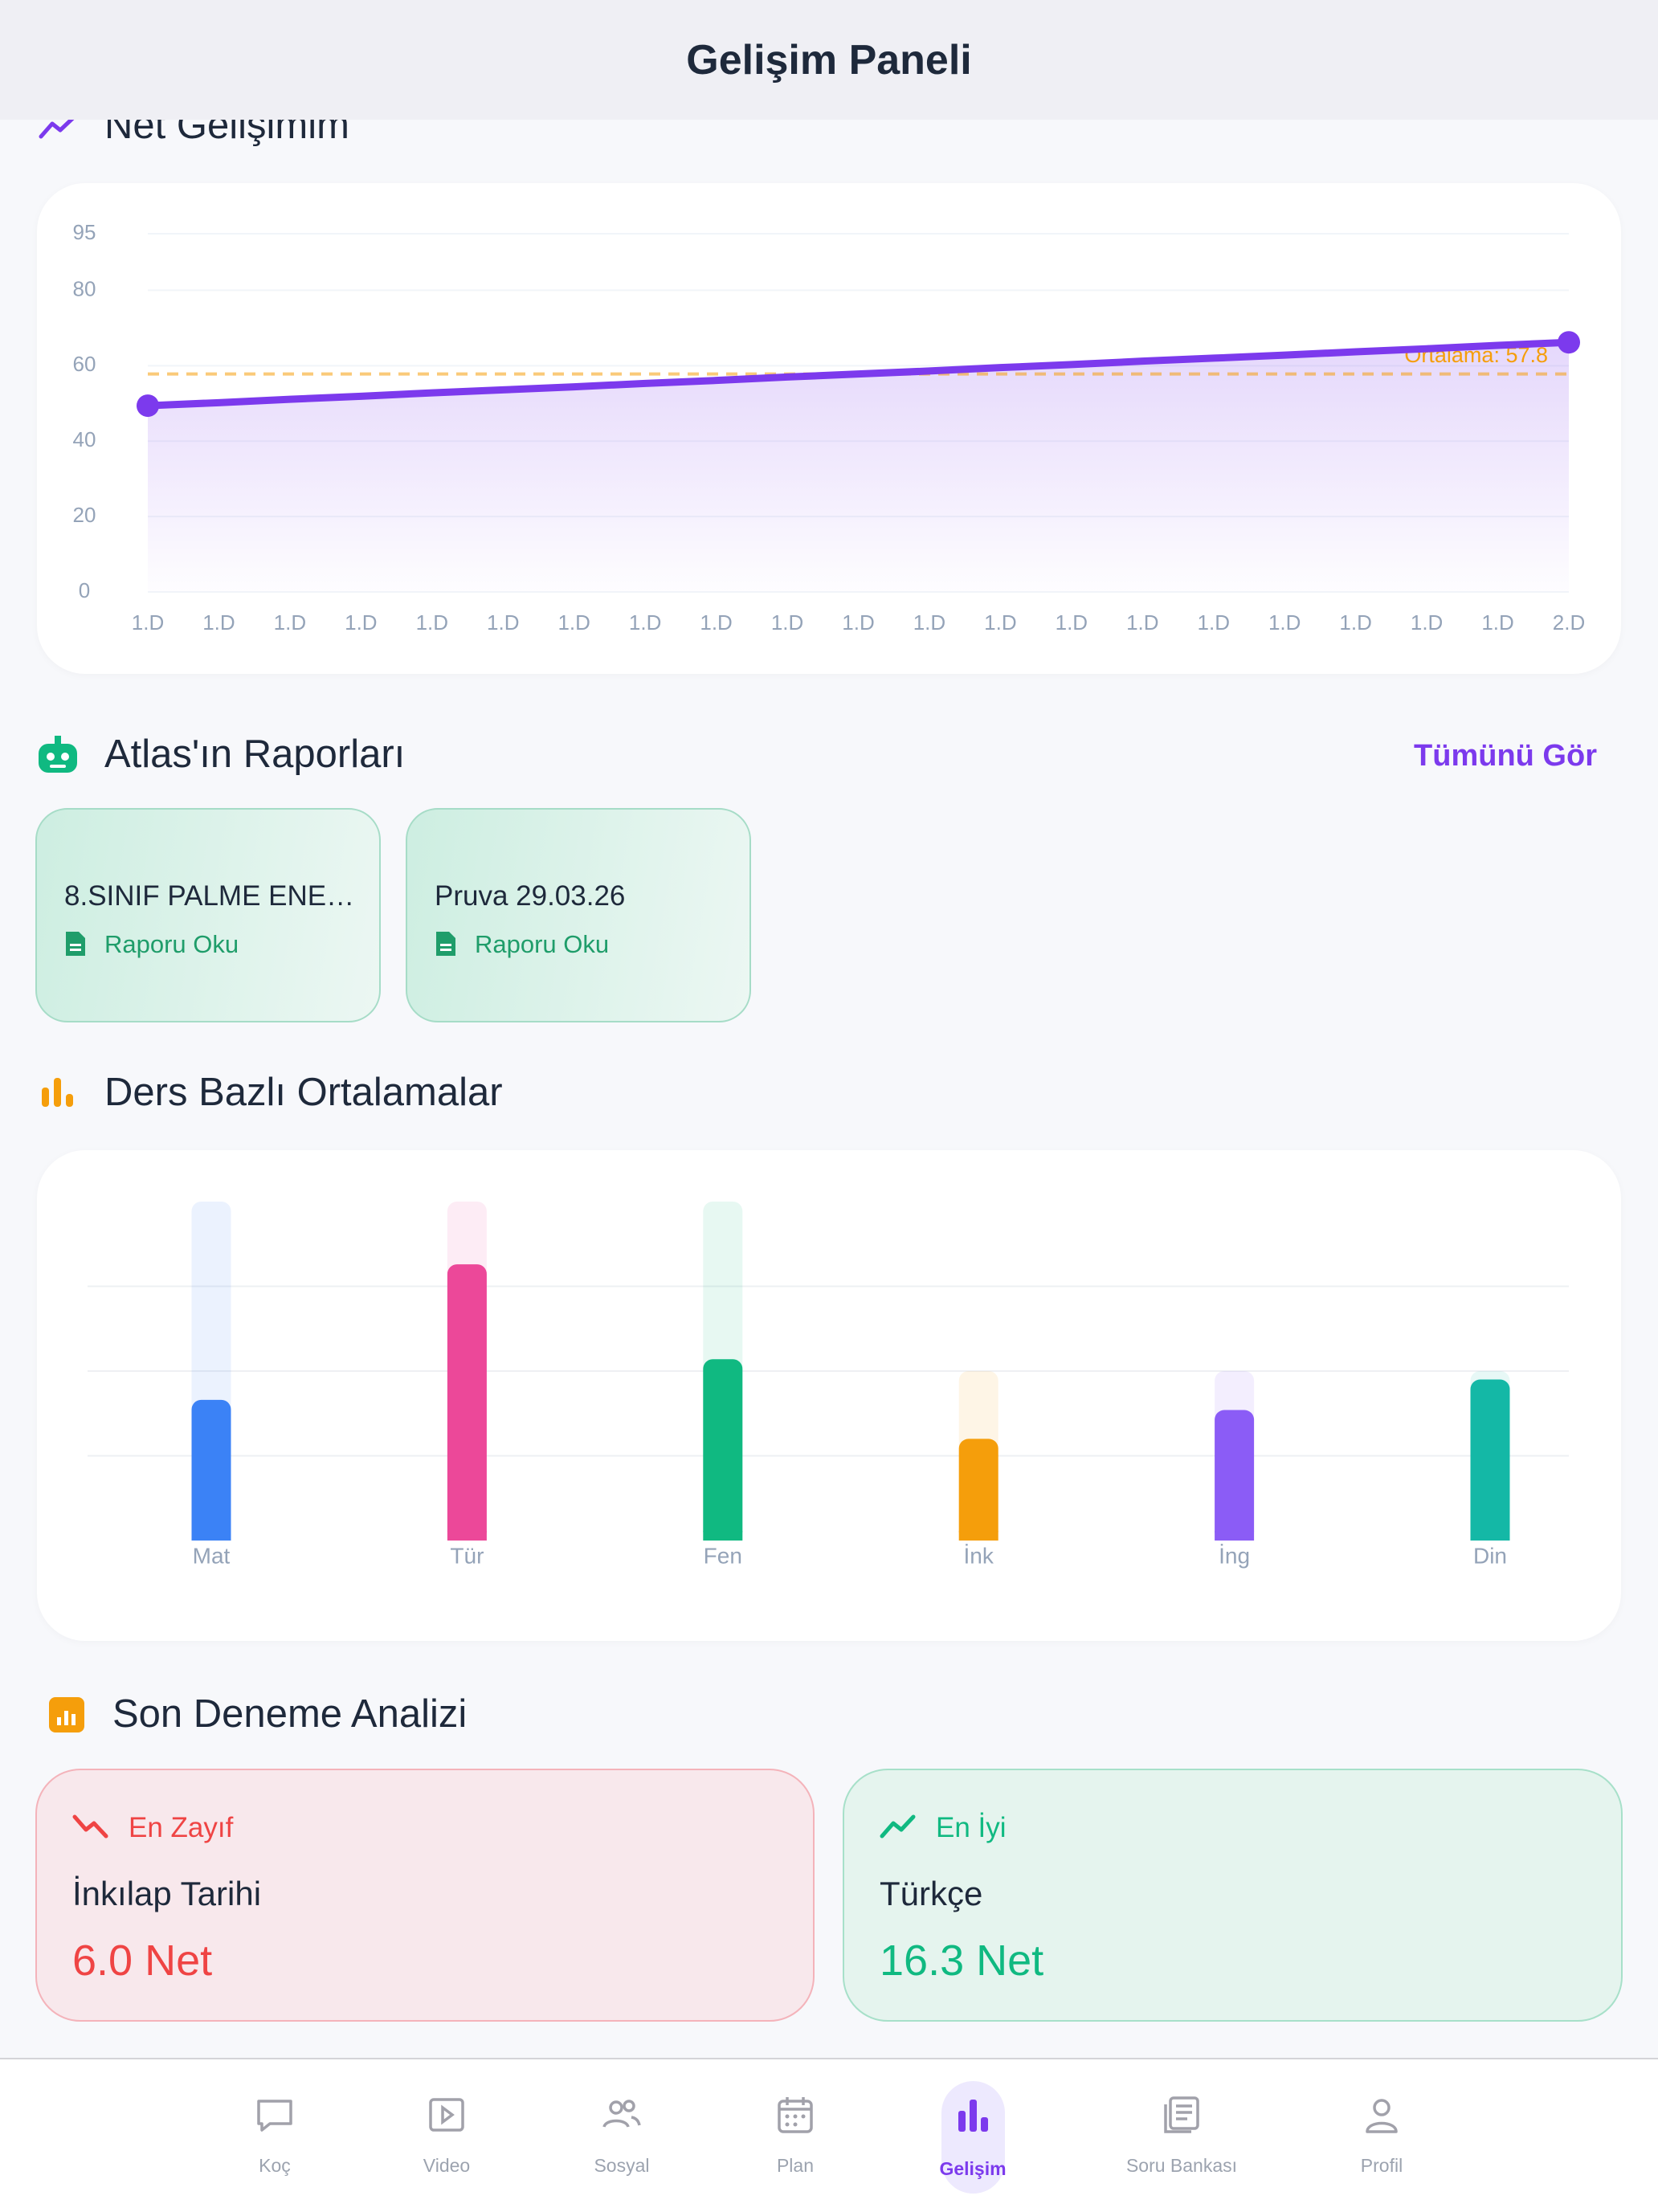 The height and width of the screenshot is (2212, 1658). What do you see at coordinates (1505, 756) in the screenshot?
I see `see-all-link: Tümünü Gör` at bounding box center [1505, 756].